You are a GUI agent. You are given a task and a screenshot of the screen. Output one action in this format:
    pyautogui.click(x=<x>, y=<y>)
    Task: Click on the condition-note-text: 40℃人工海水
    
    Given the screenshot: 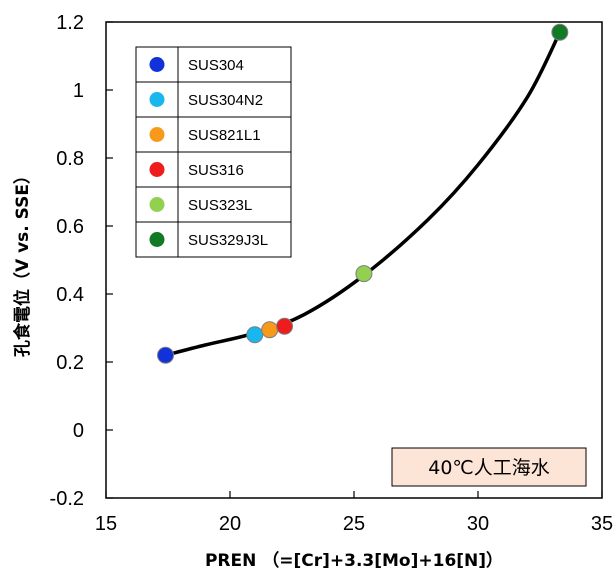 What is the action you would take?
    pyautogui.click(x=489, y=468)
    